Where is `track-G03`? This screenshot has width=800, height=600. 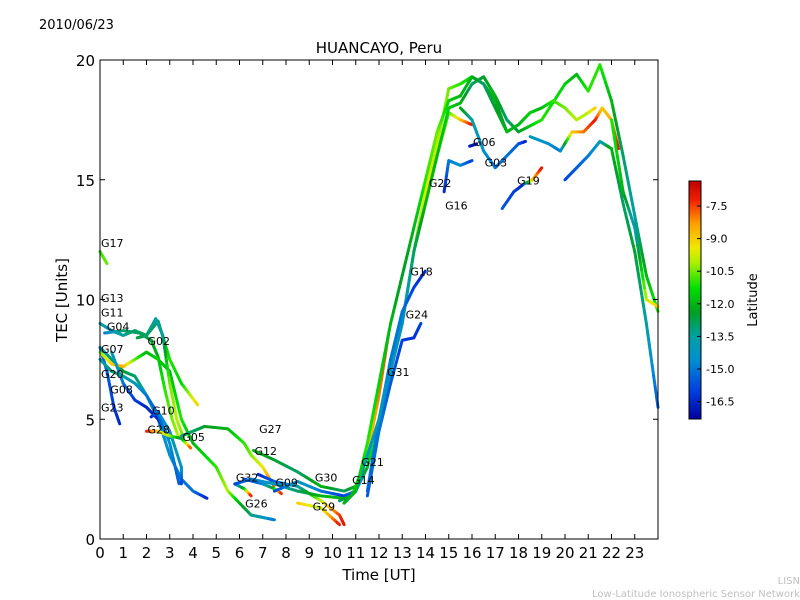
track-G03 is located at coordinates (492, 138).